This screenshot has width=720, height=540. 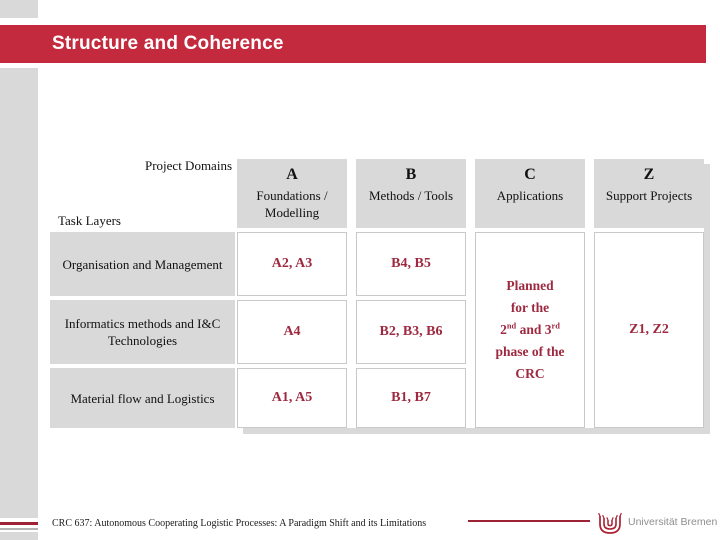 I want to click on slide-title: Structure and Coherence, so click(x=168, y=43).